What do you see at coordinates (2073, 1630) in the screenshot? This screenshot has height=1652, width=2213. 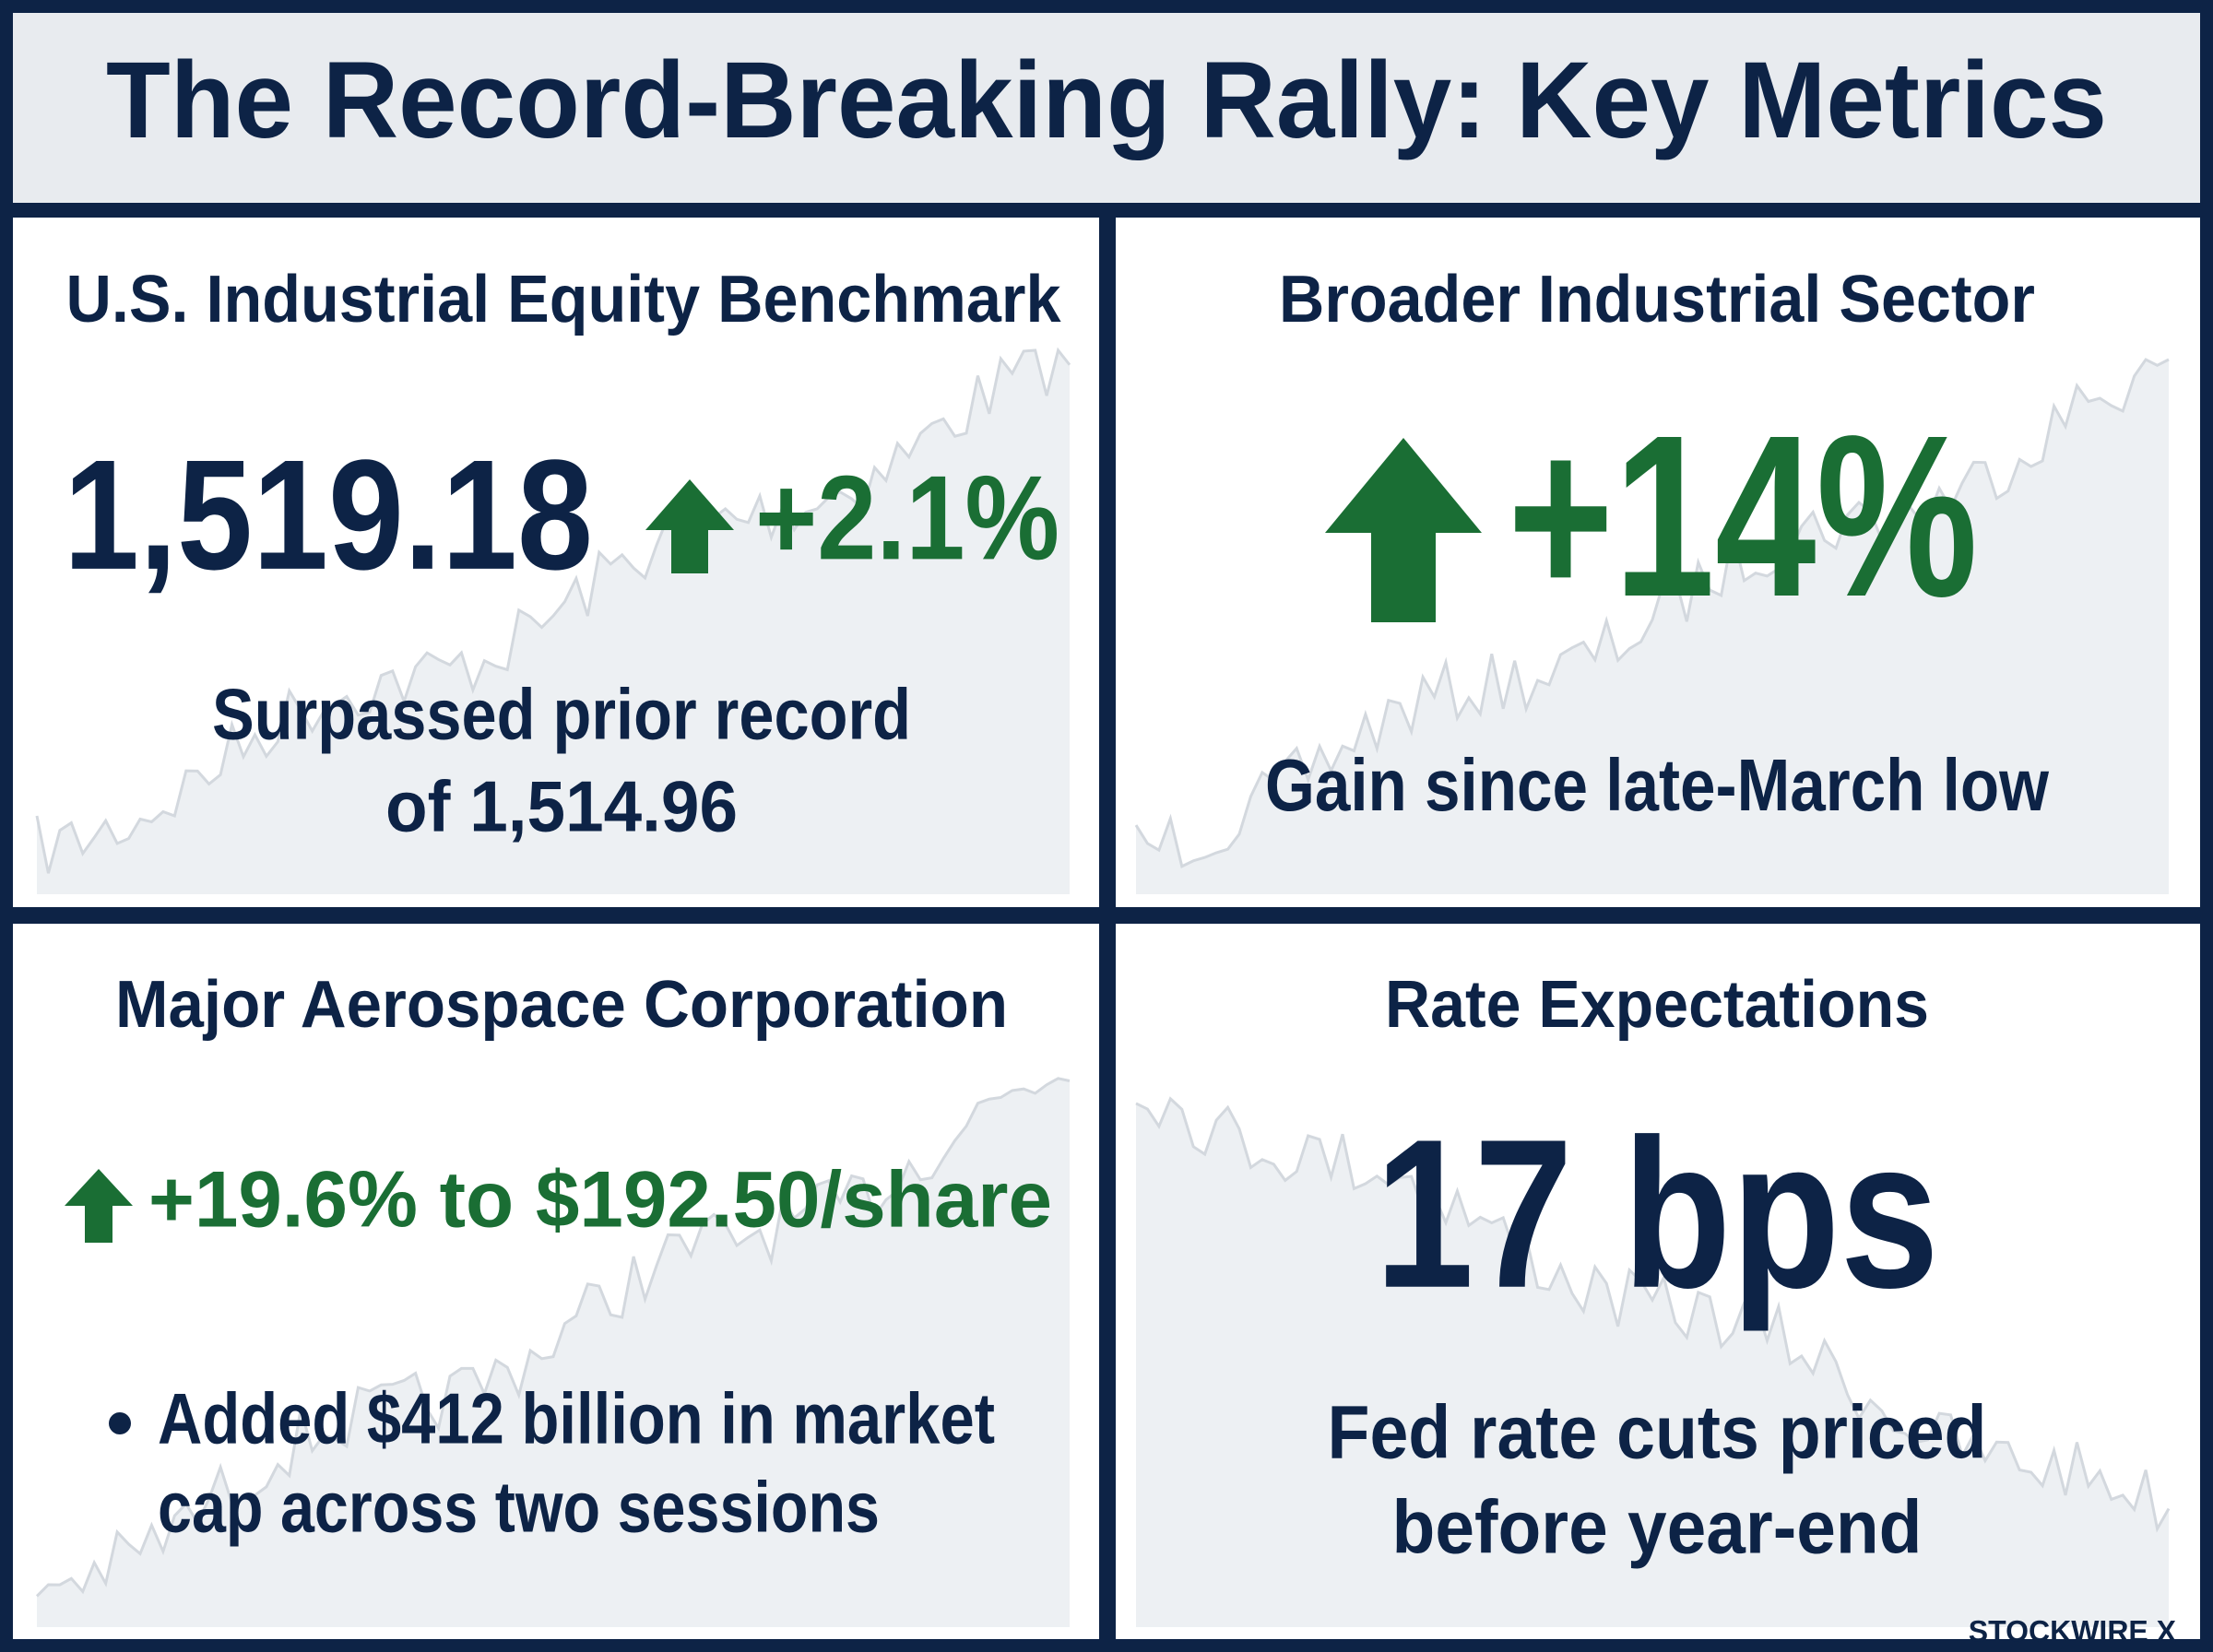 I see `brand-logo: STOCKWIRE X` at bounding box center [2073, 1630].